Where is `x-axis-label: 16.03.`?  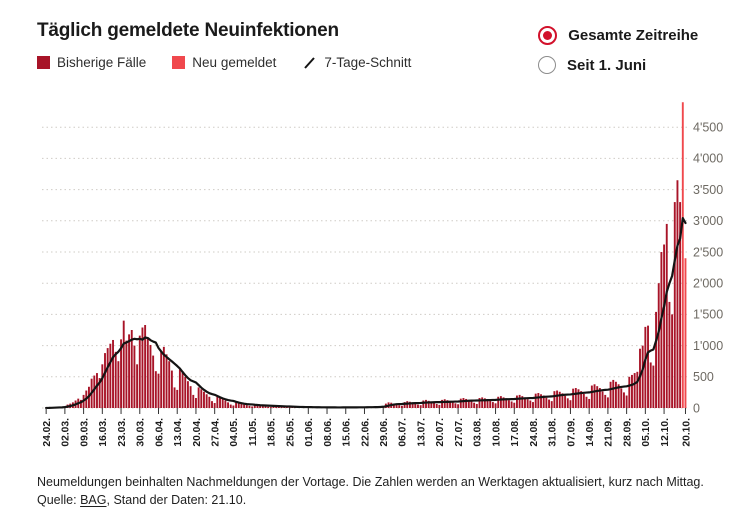 x-axis-label: 16.03. is located at coordinates (103, 432).